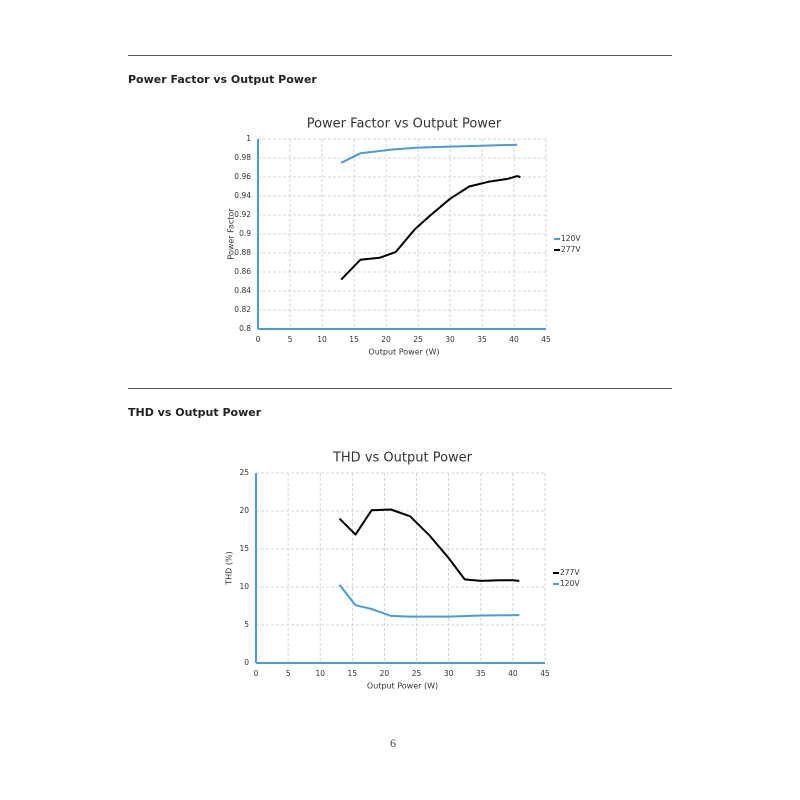 Image resolution: width=800 pixels, height=800 pixels. What do you see at coordinates (245, 328) in the screenshot?
I see `y-tick-label: 0.8` at bounding box center [245, 328].